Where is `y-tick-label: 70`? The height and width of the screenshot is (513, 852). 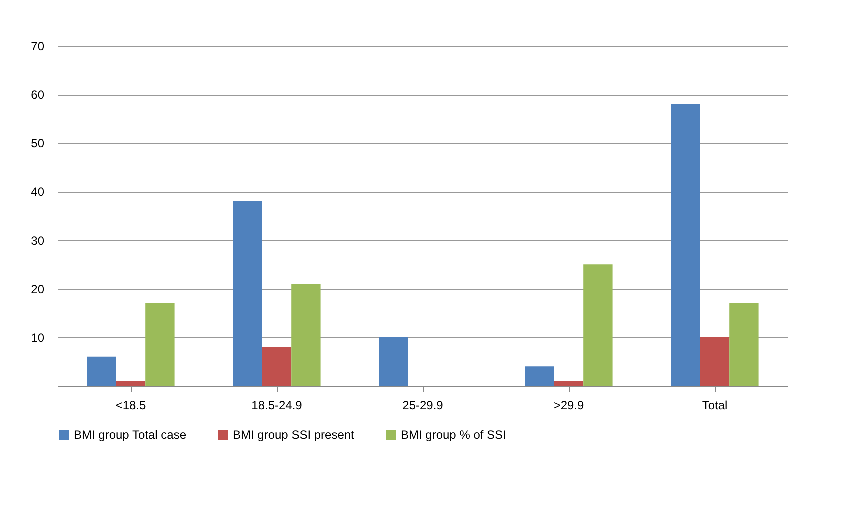
y-tick-label: 70 is located at coordinates (38, 47).